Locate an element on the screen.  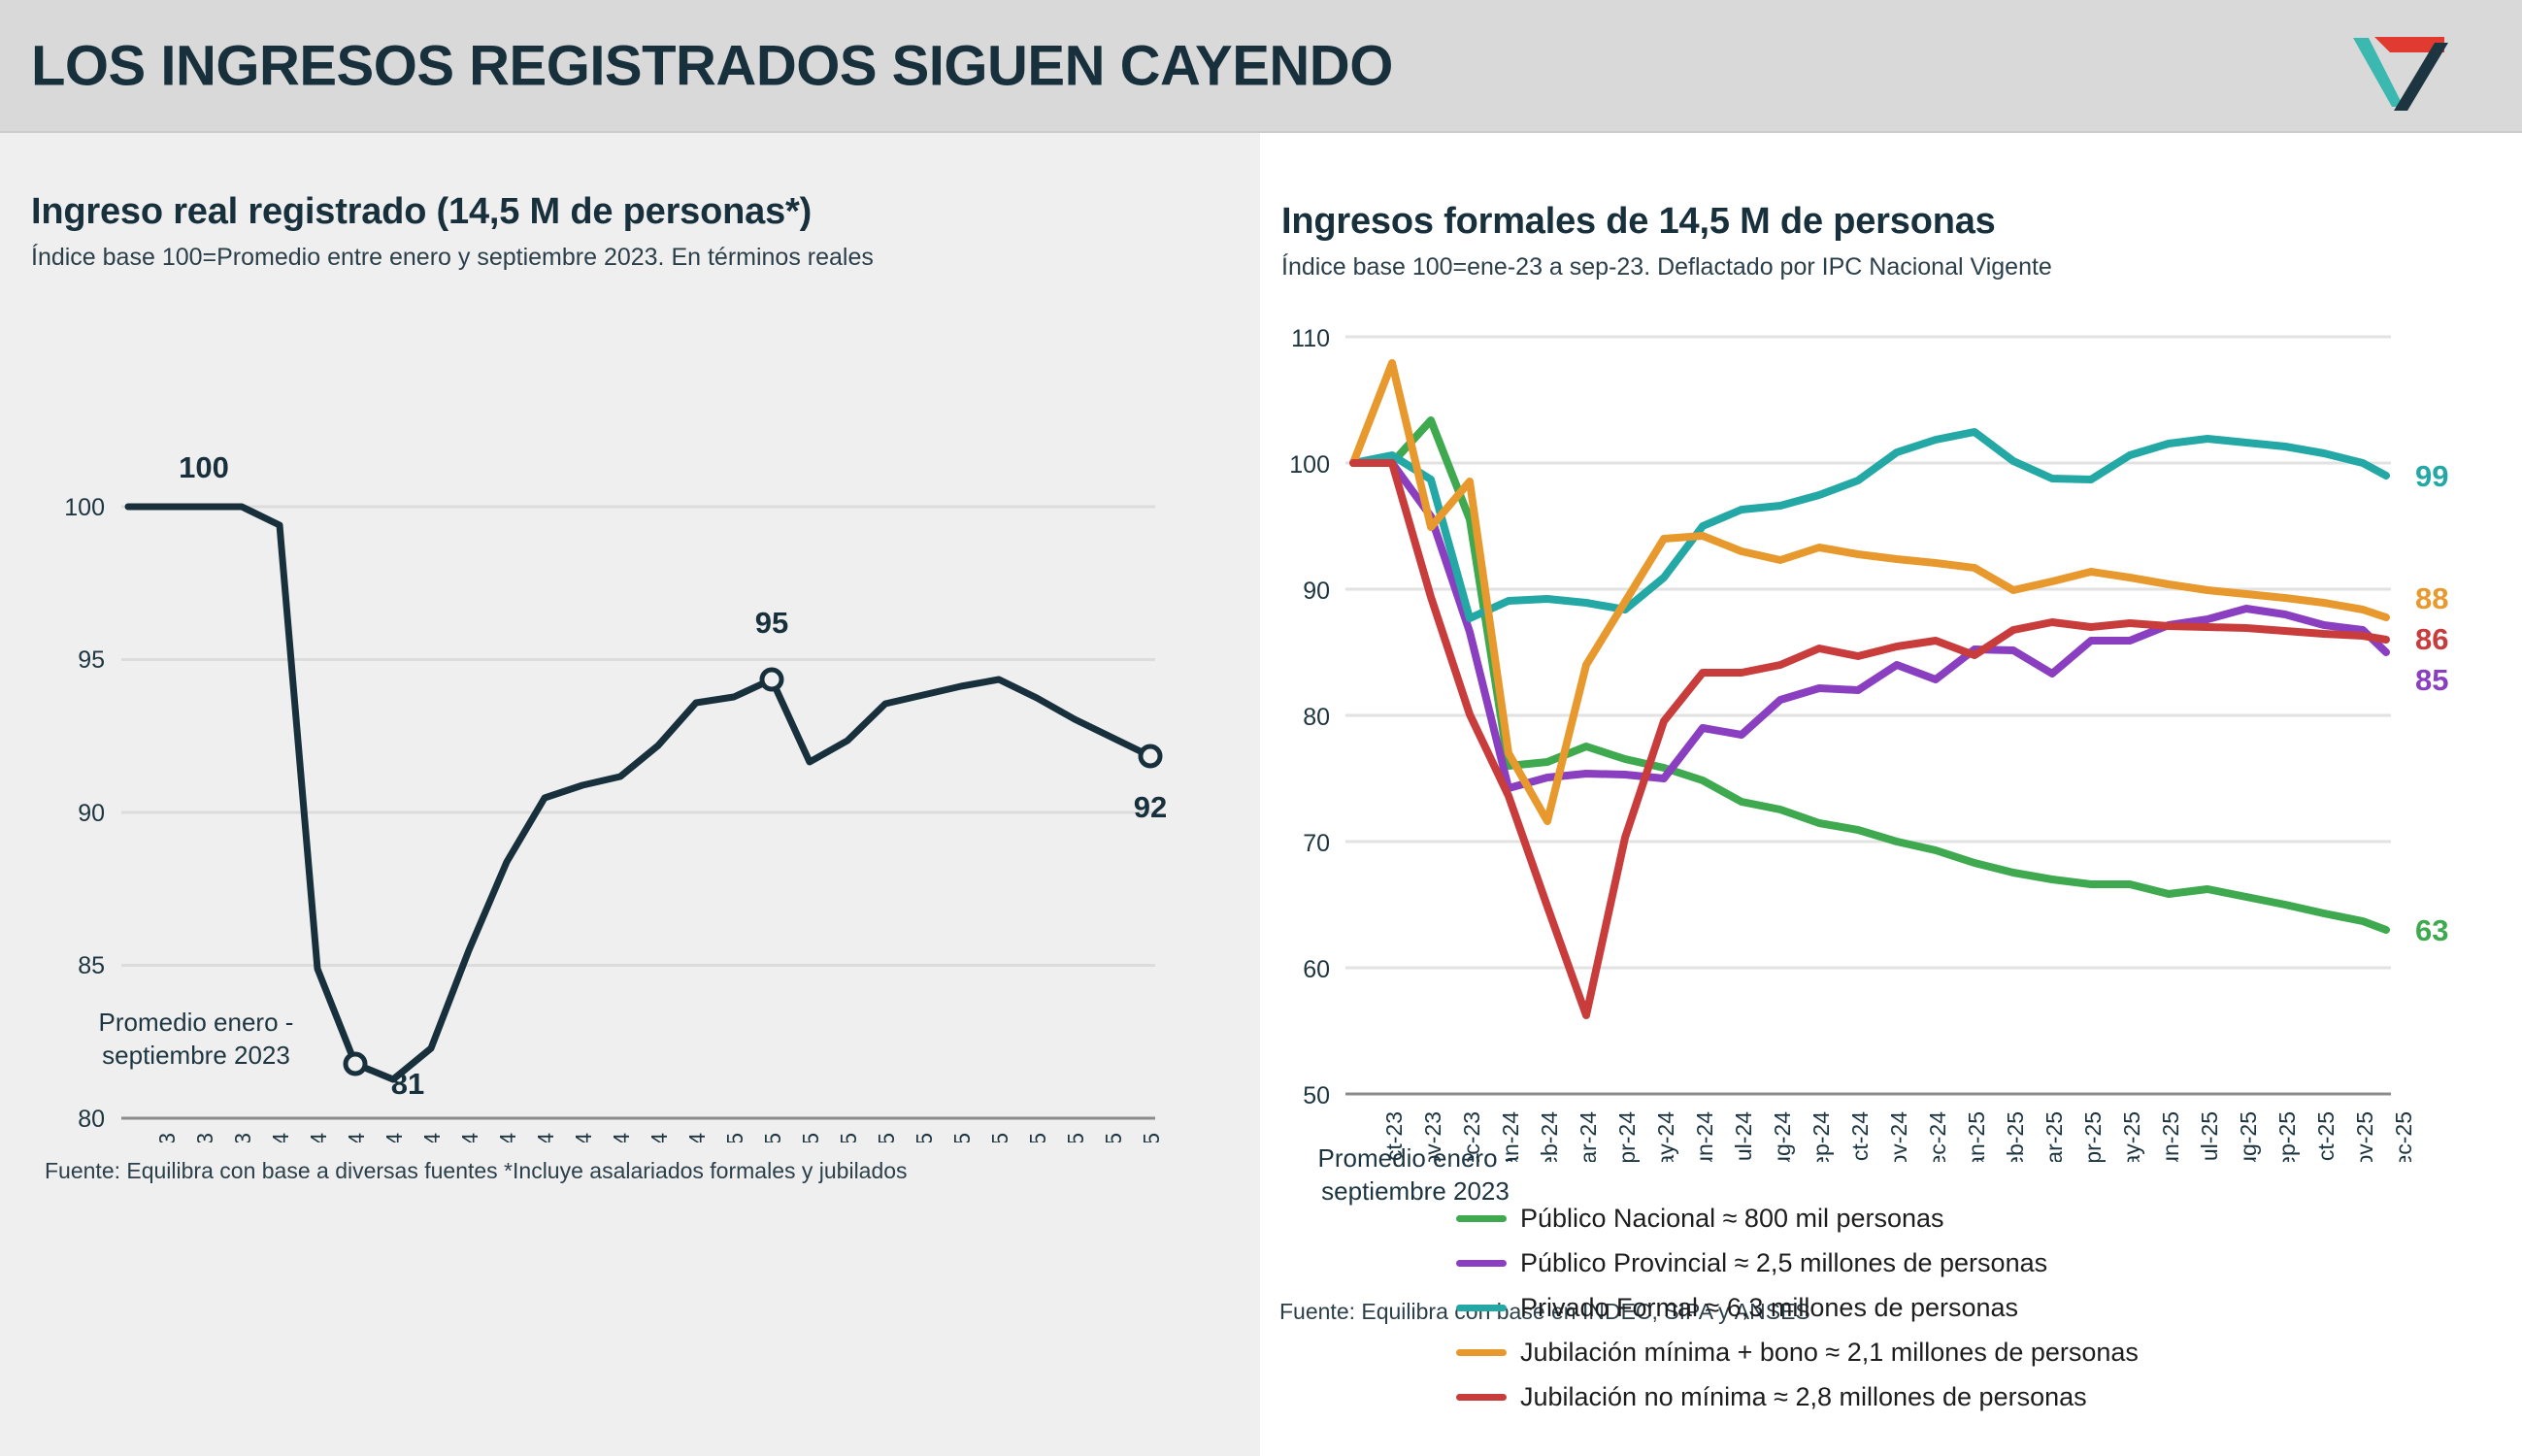
svg-text: 80 is located at coordinates (1316, 717).